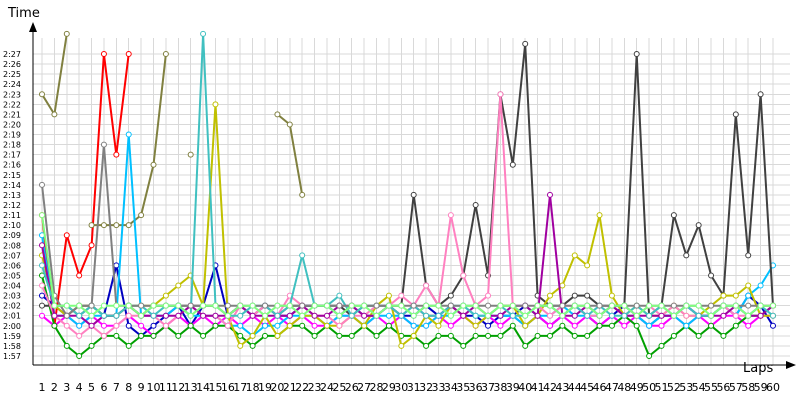 This screenshot has height=400, width=800. I want to click on y-tick-label: 2:27, so click(12, 54).